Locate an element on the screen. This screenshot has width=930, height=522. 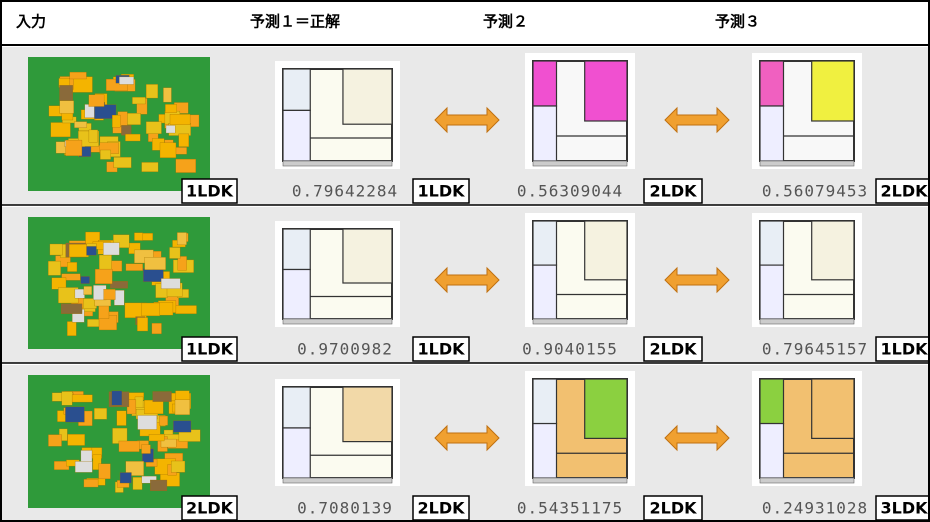
score: 0.79642284 is located at coordinates (345, 191).